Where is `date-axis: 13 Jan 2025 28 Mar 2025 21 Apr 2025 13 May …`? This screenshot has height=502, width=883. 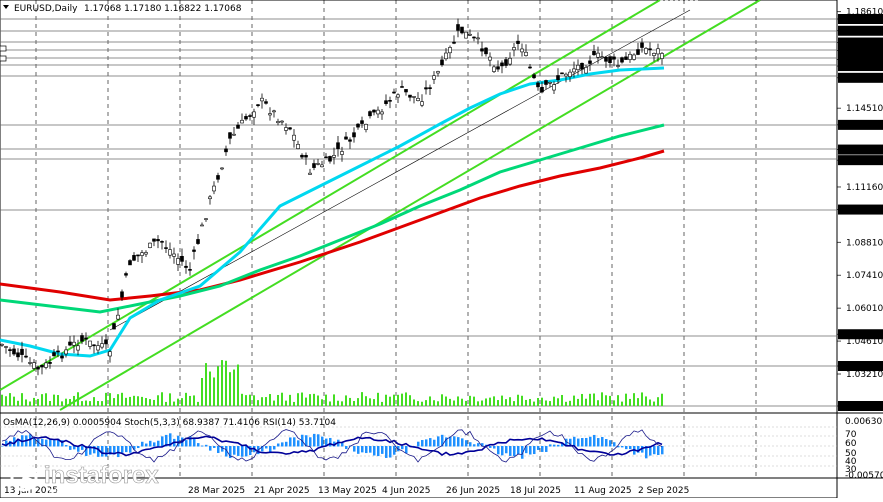 date-axis: 13 Jan 2025 28 Mar 2025 21 Apr 2025 13 May … is located at coordinates (346, 491).